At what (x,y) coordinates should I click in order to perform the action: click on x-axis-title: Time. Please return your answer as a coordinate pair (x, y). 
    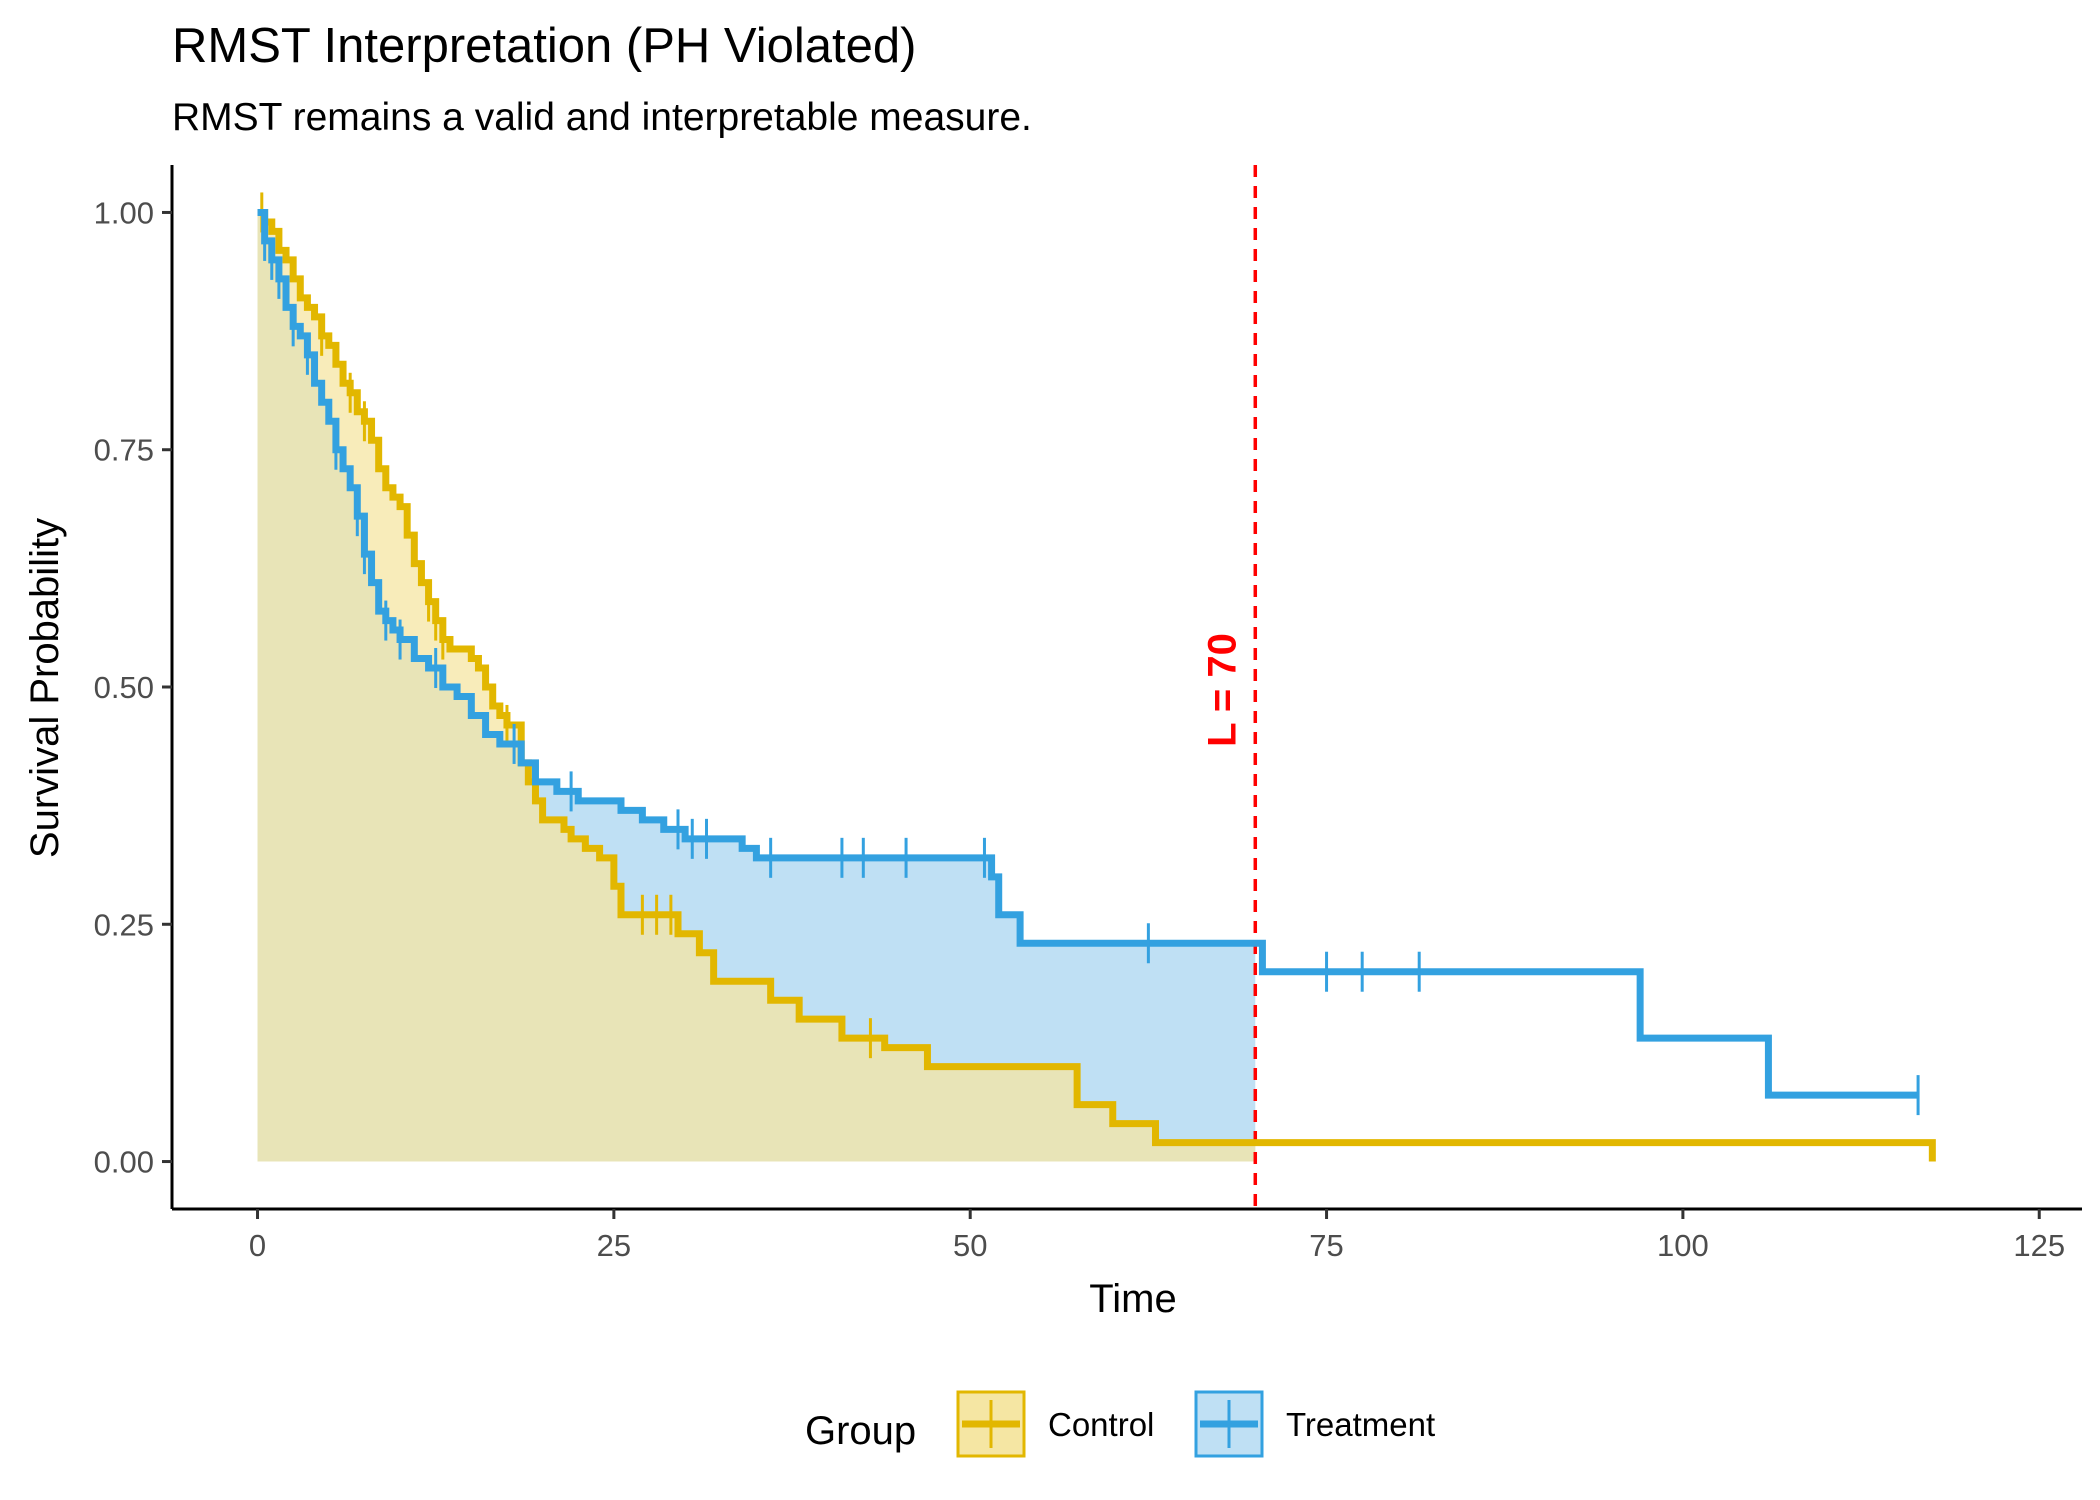
    Looking at the image, I should click on (1132, 1299).